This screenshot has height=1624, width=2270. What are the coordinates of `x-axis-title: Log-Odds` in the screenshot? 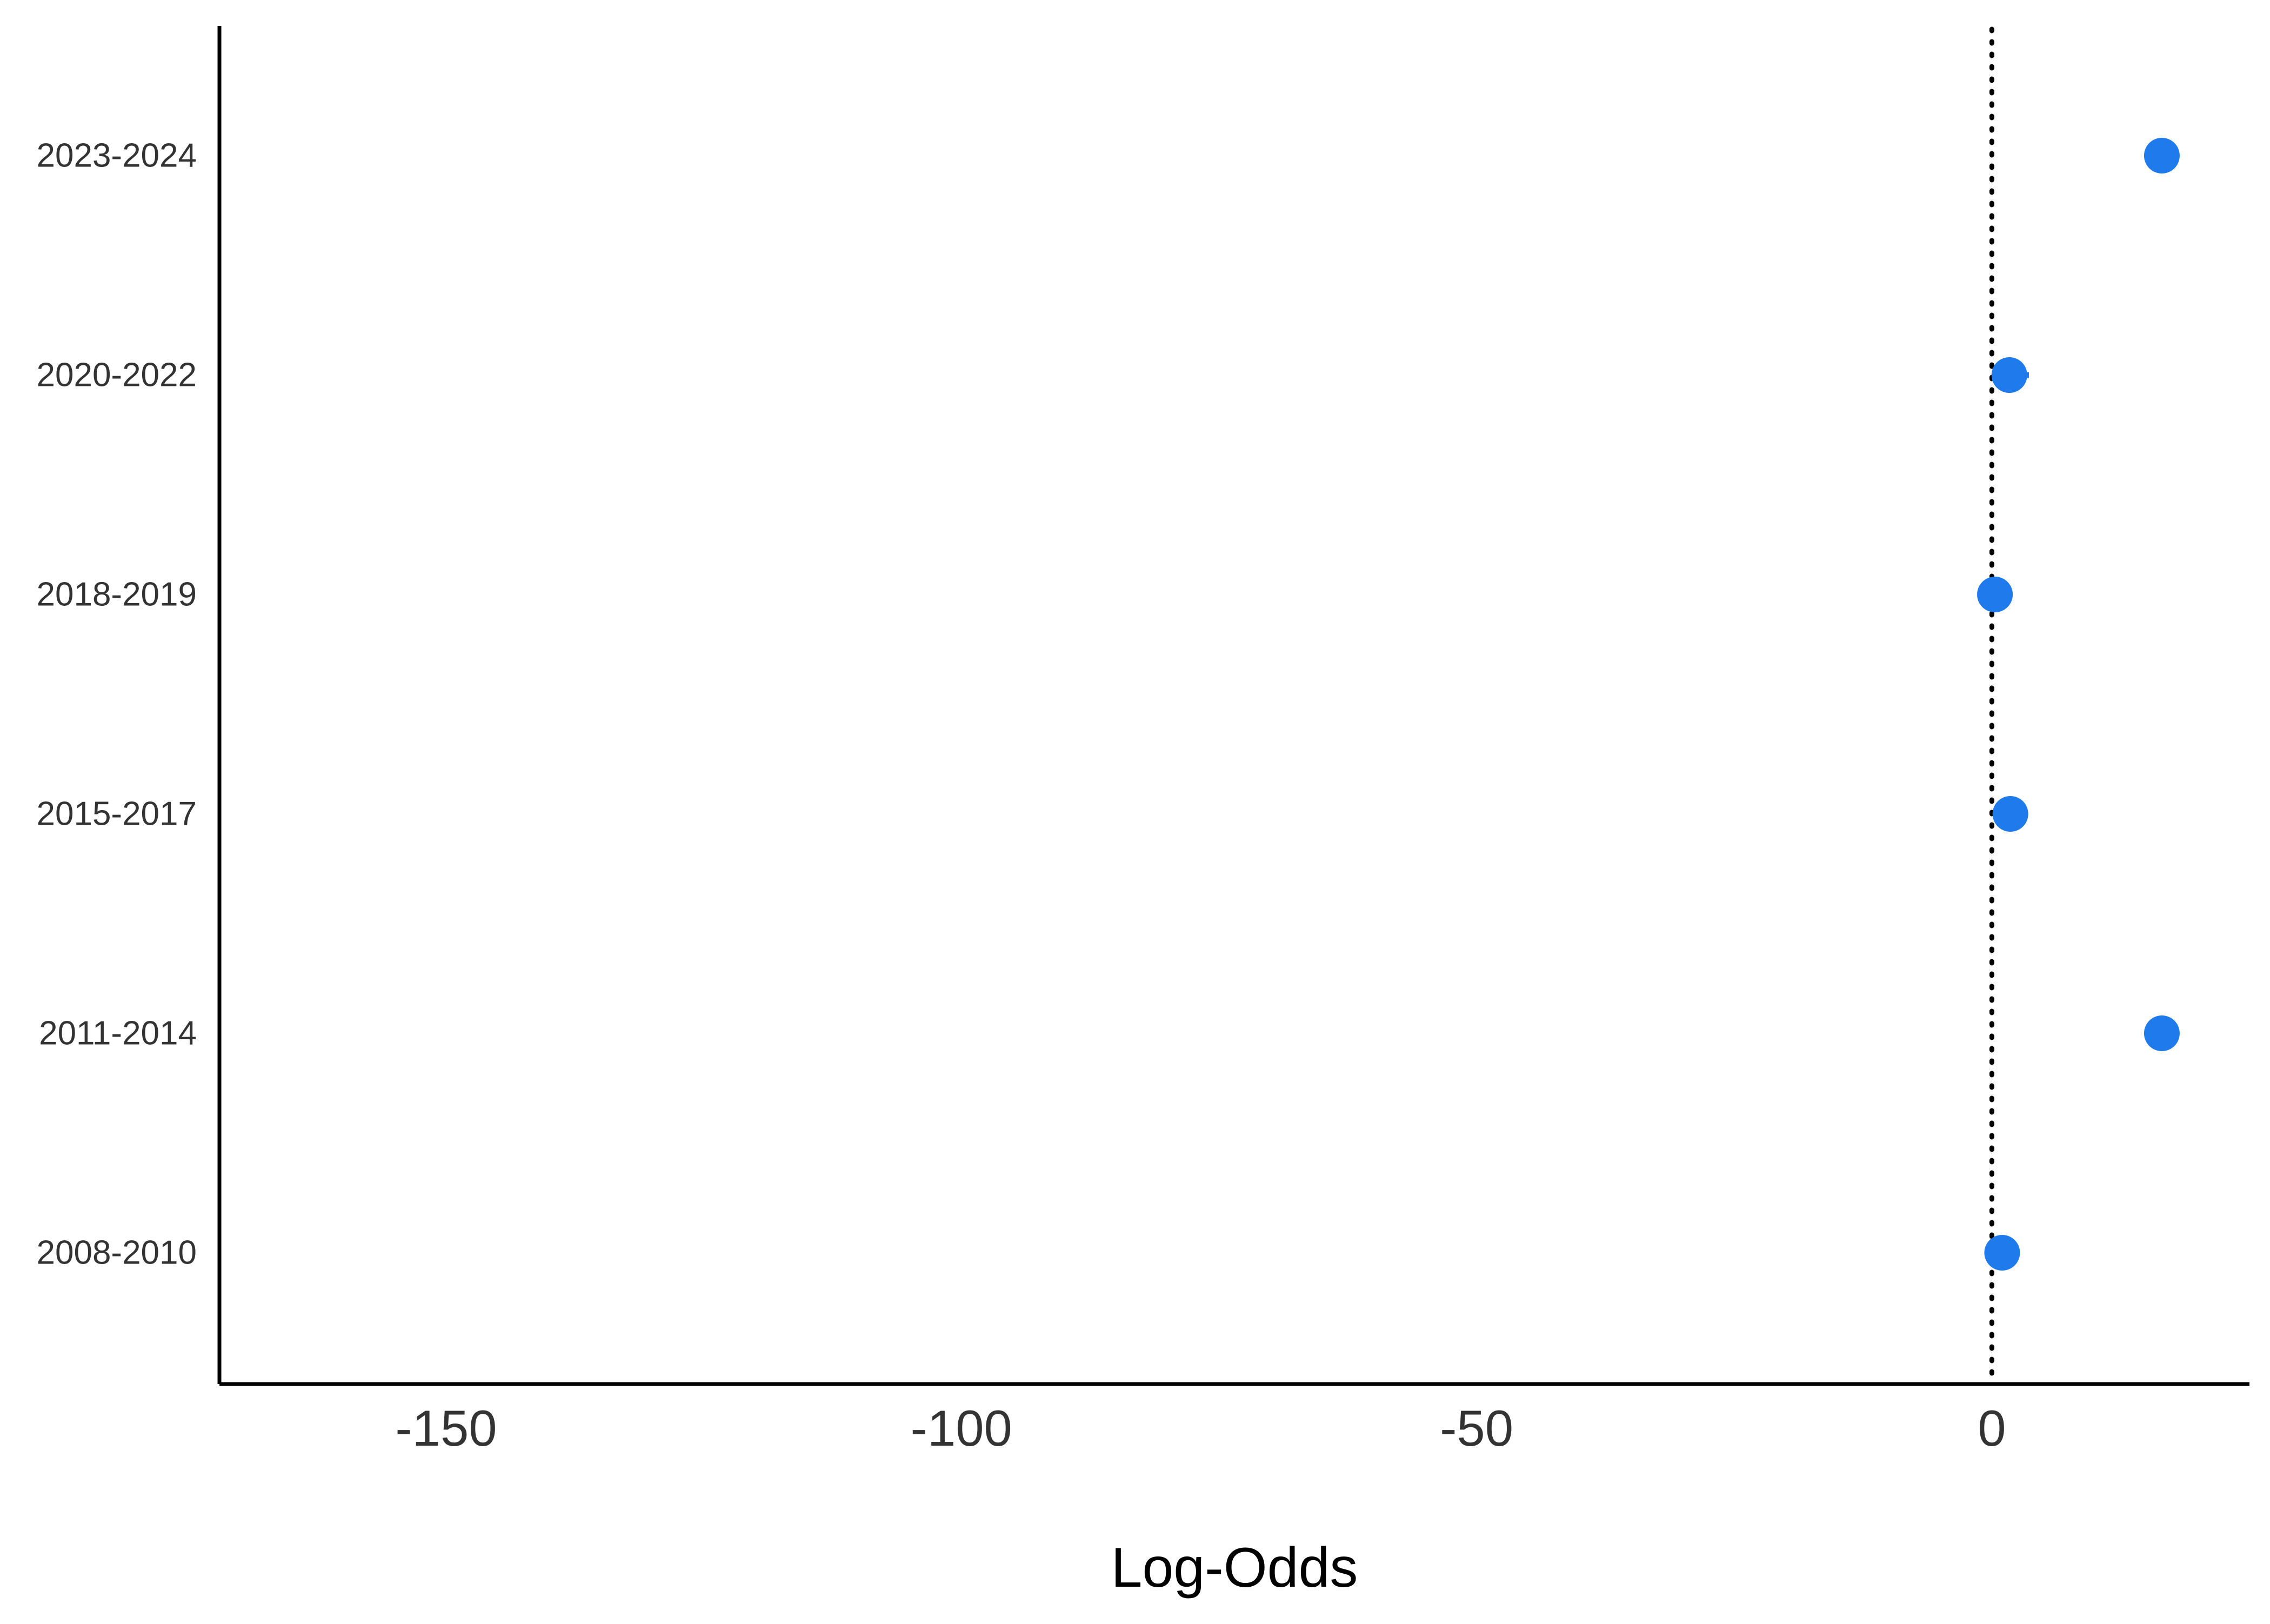 It's located at (1234, 1568).